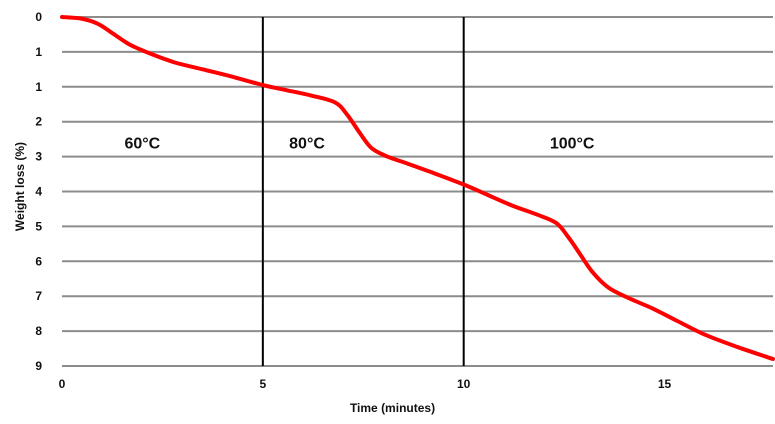  Describe the element at coordinates (359, 144) in the screenshot. I see `annotations-layer: 60°C 80°C 100°C` at that location.